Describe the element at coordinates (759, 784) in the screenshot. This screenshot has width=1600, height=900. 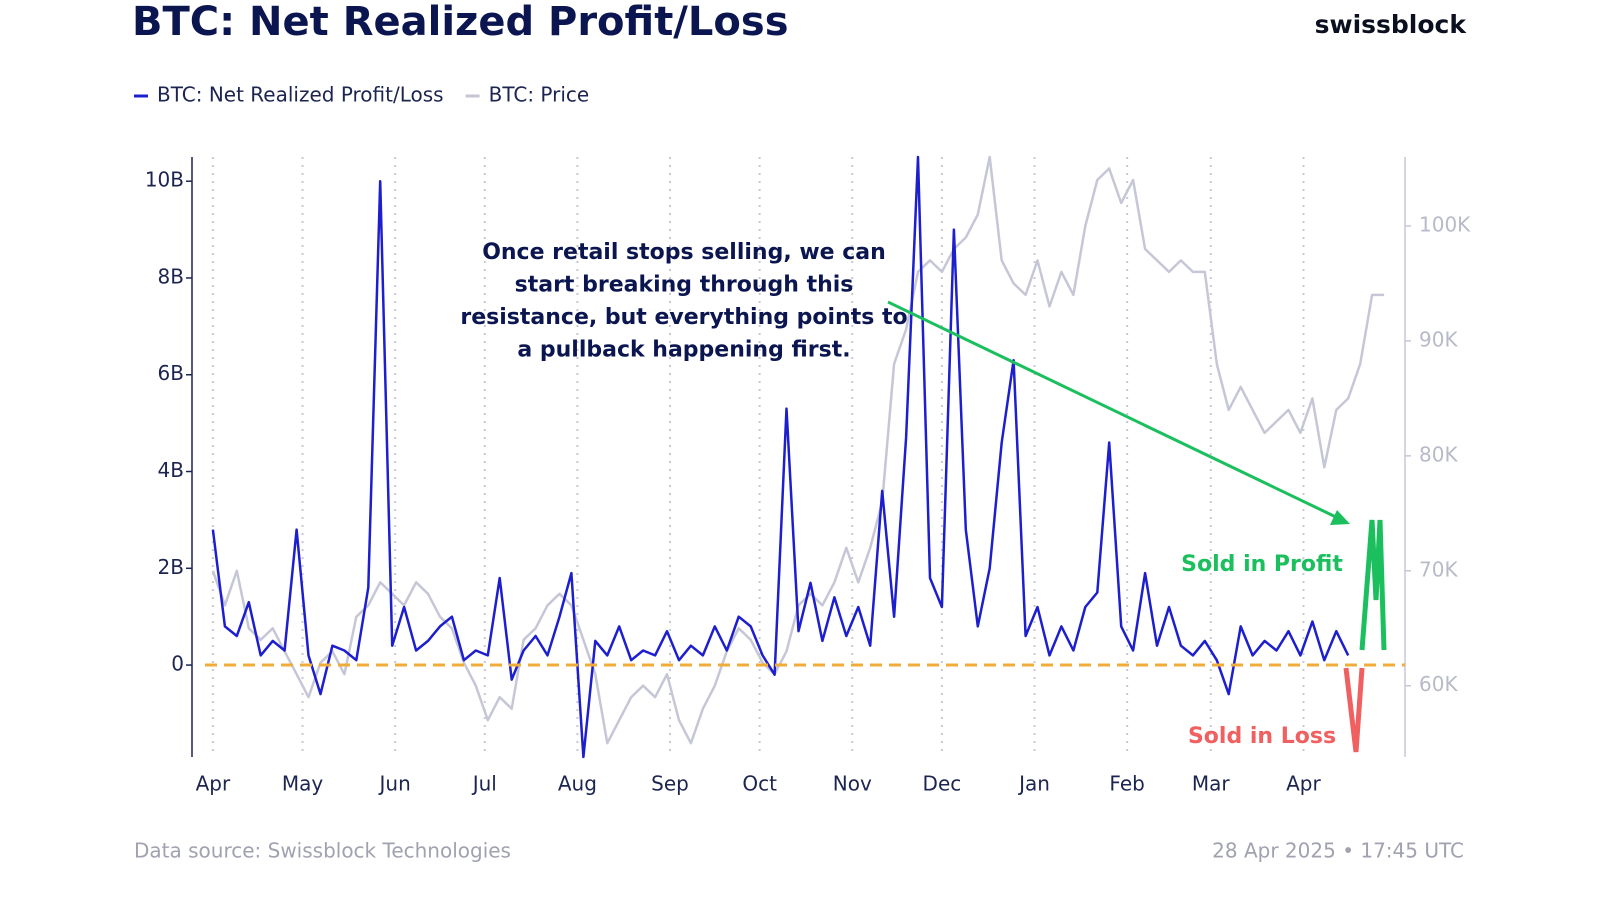
I see `x-tick-label: Oct` at that location.